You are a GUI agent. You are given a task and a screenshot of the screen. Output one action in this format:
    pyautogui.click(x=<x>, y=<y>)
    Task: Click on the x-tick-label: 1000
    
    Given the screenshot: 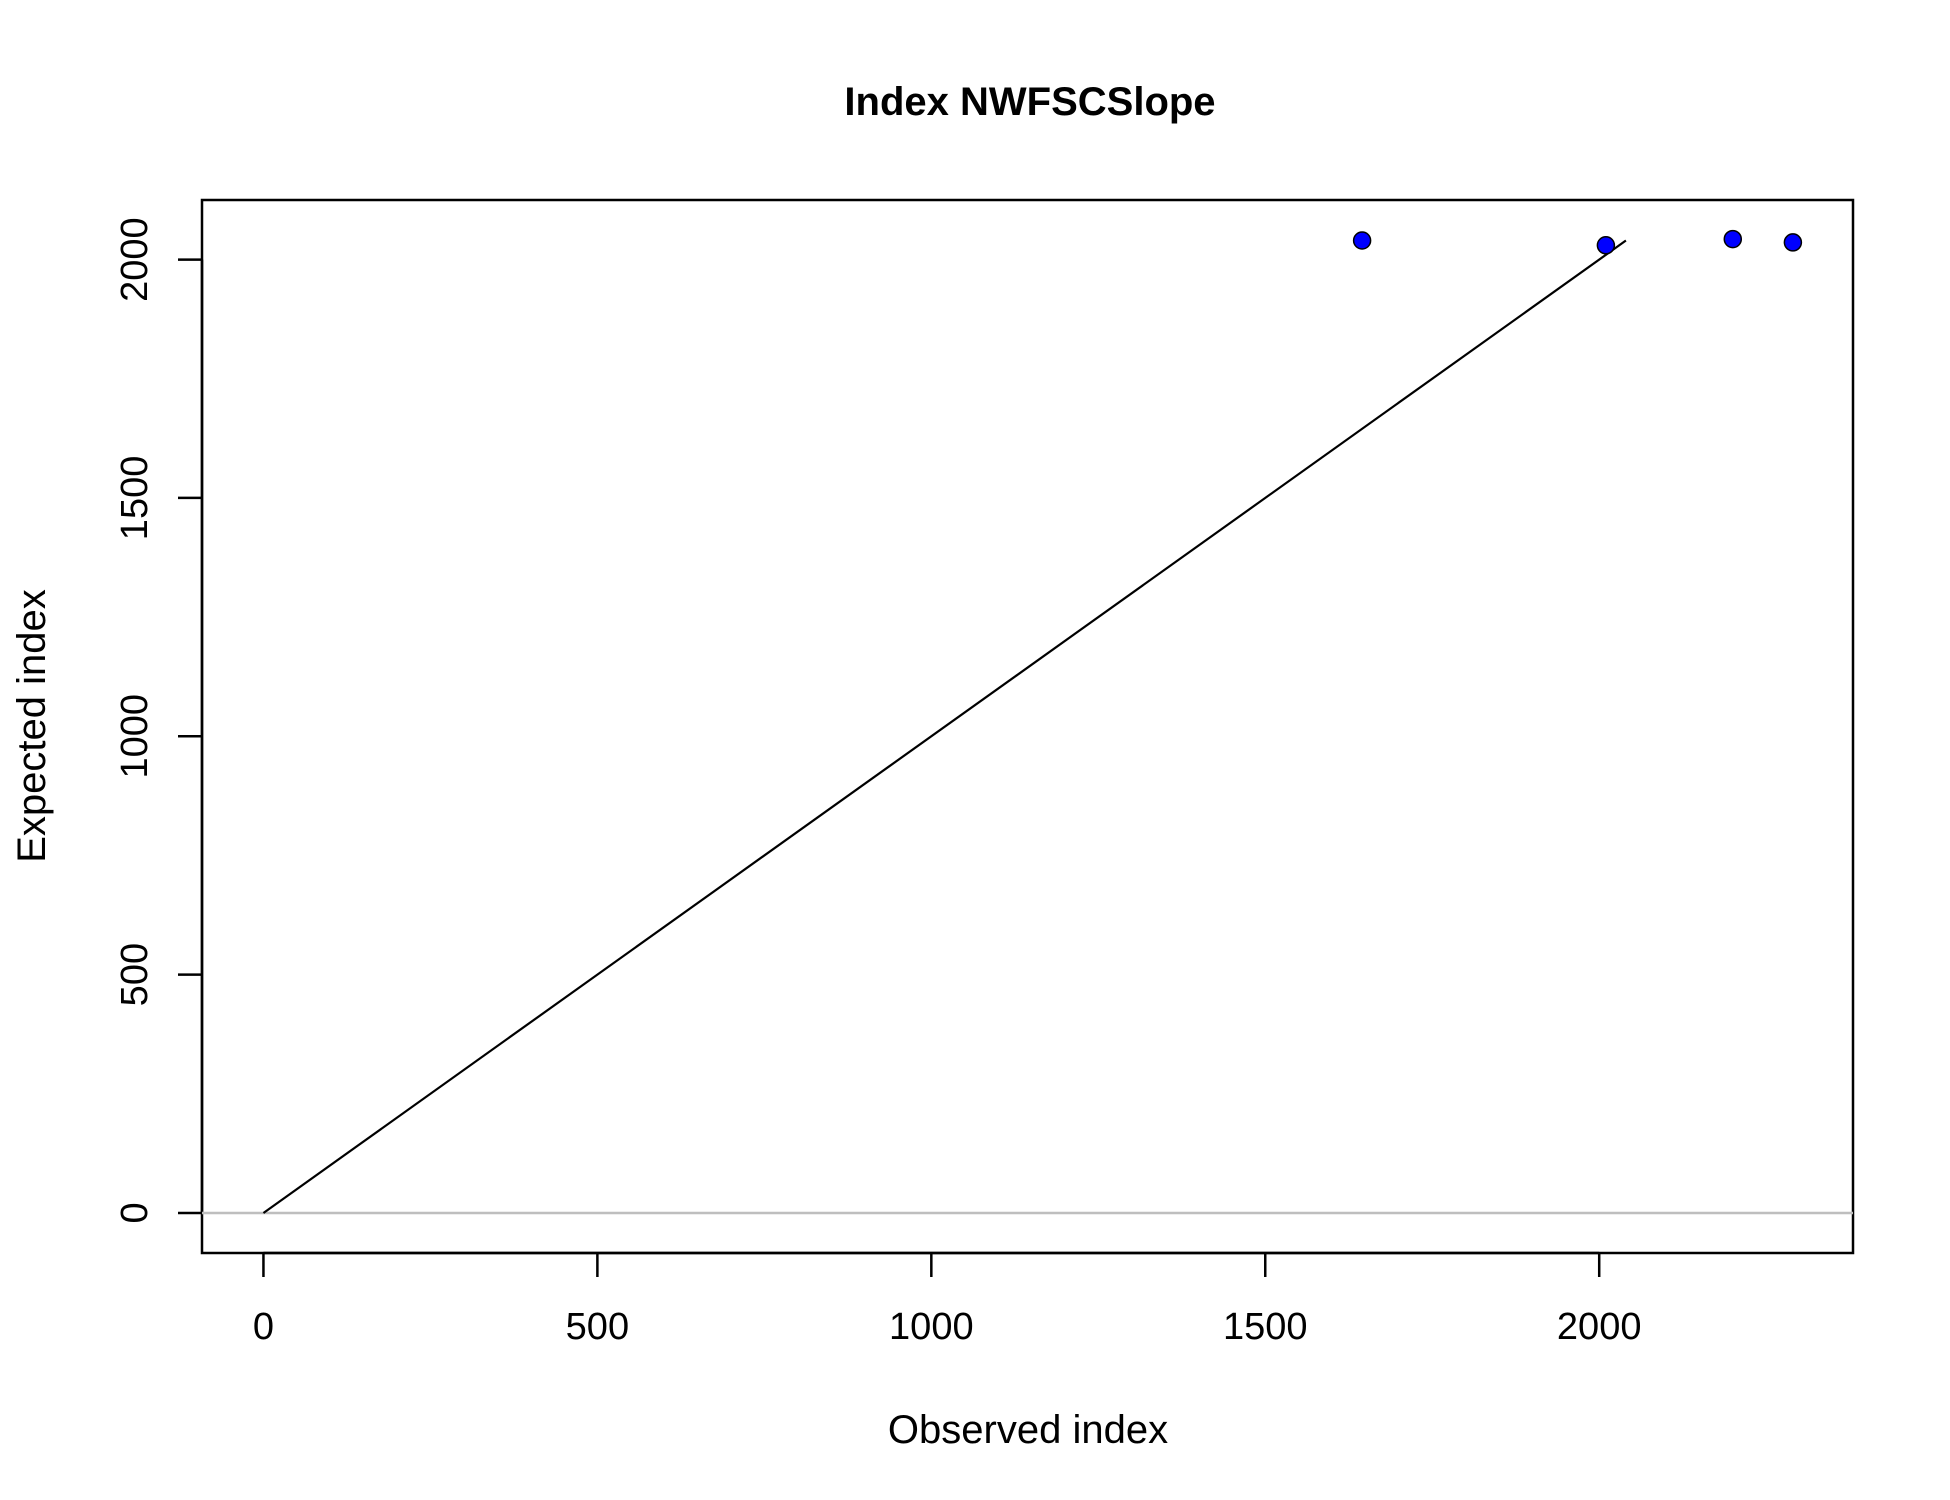 What is the action you would take?
    pyautogui.click(x=931, y=1327)
    